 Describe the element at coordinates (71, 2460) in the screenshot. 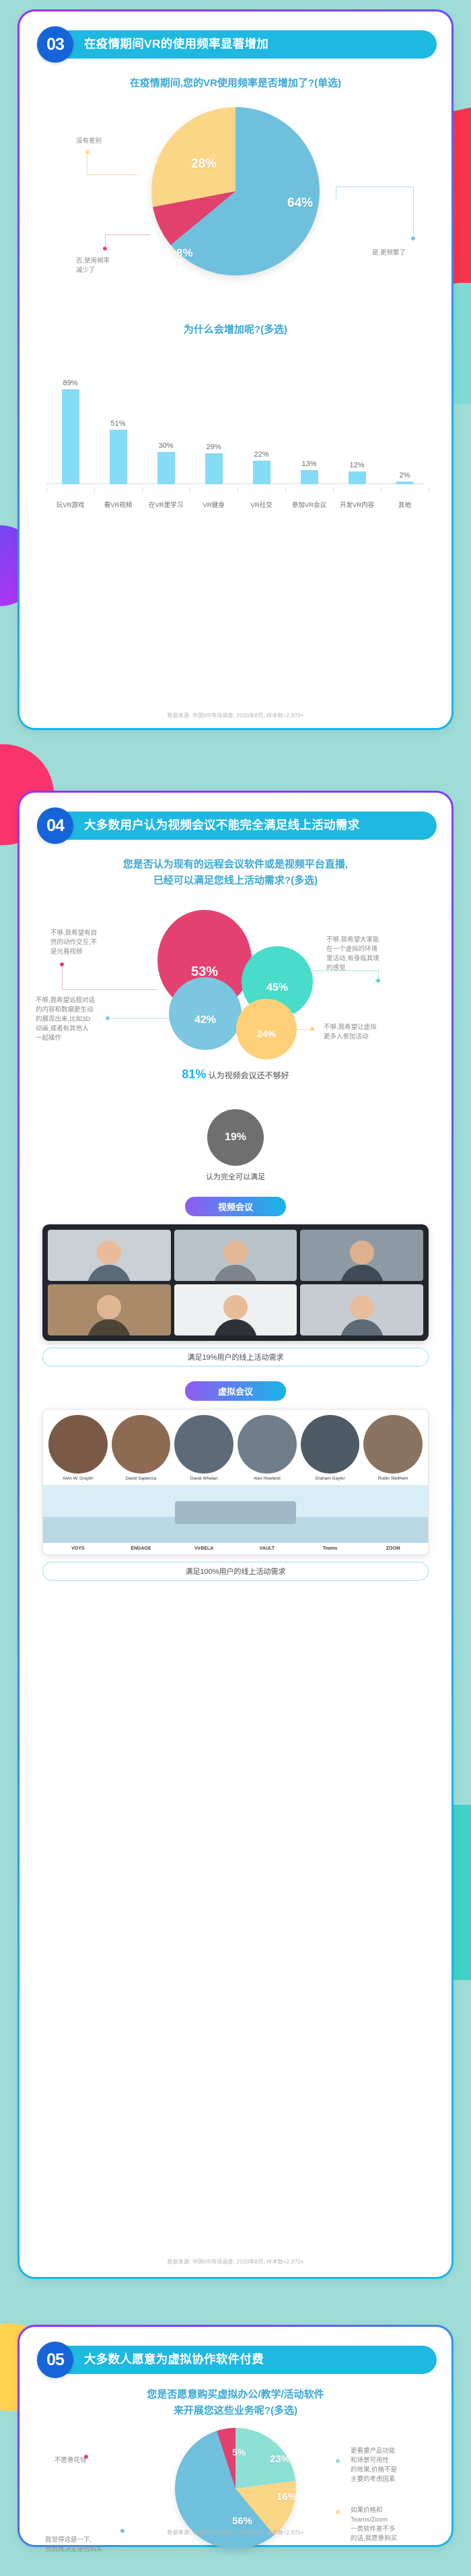

I see `pie-5-1-callout-left: 不愿意花钱` at that location.